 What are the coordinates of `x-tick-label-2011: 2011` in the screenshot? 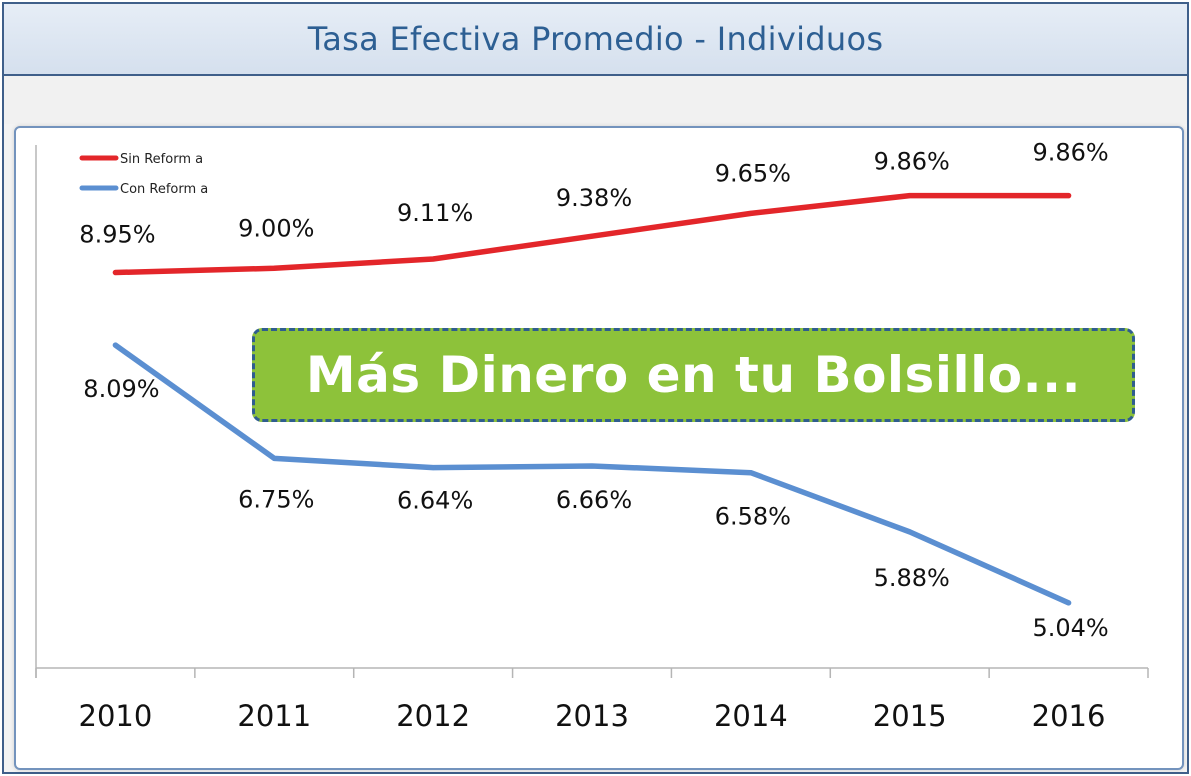 It's located at (274, 716).